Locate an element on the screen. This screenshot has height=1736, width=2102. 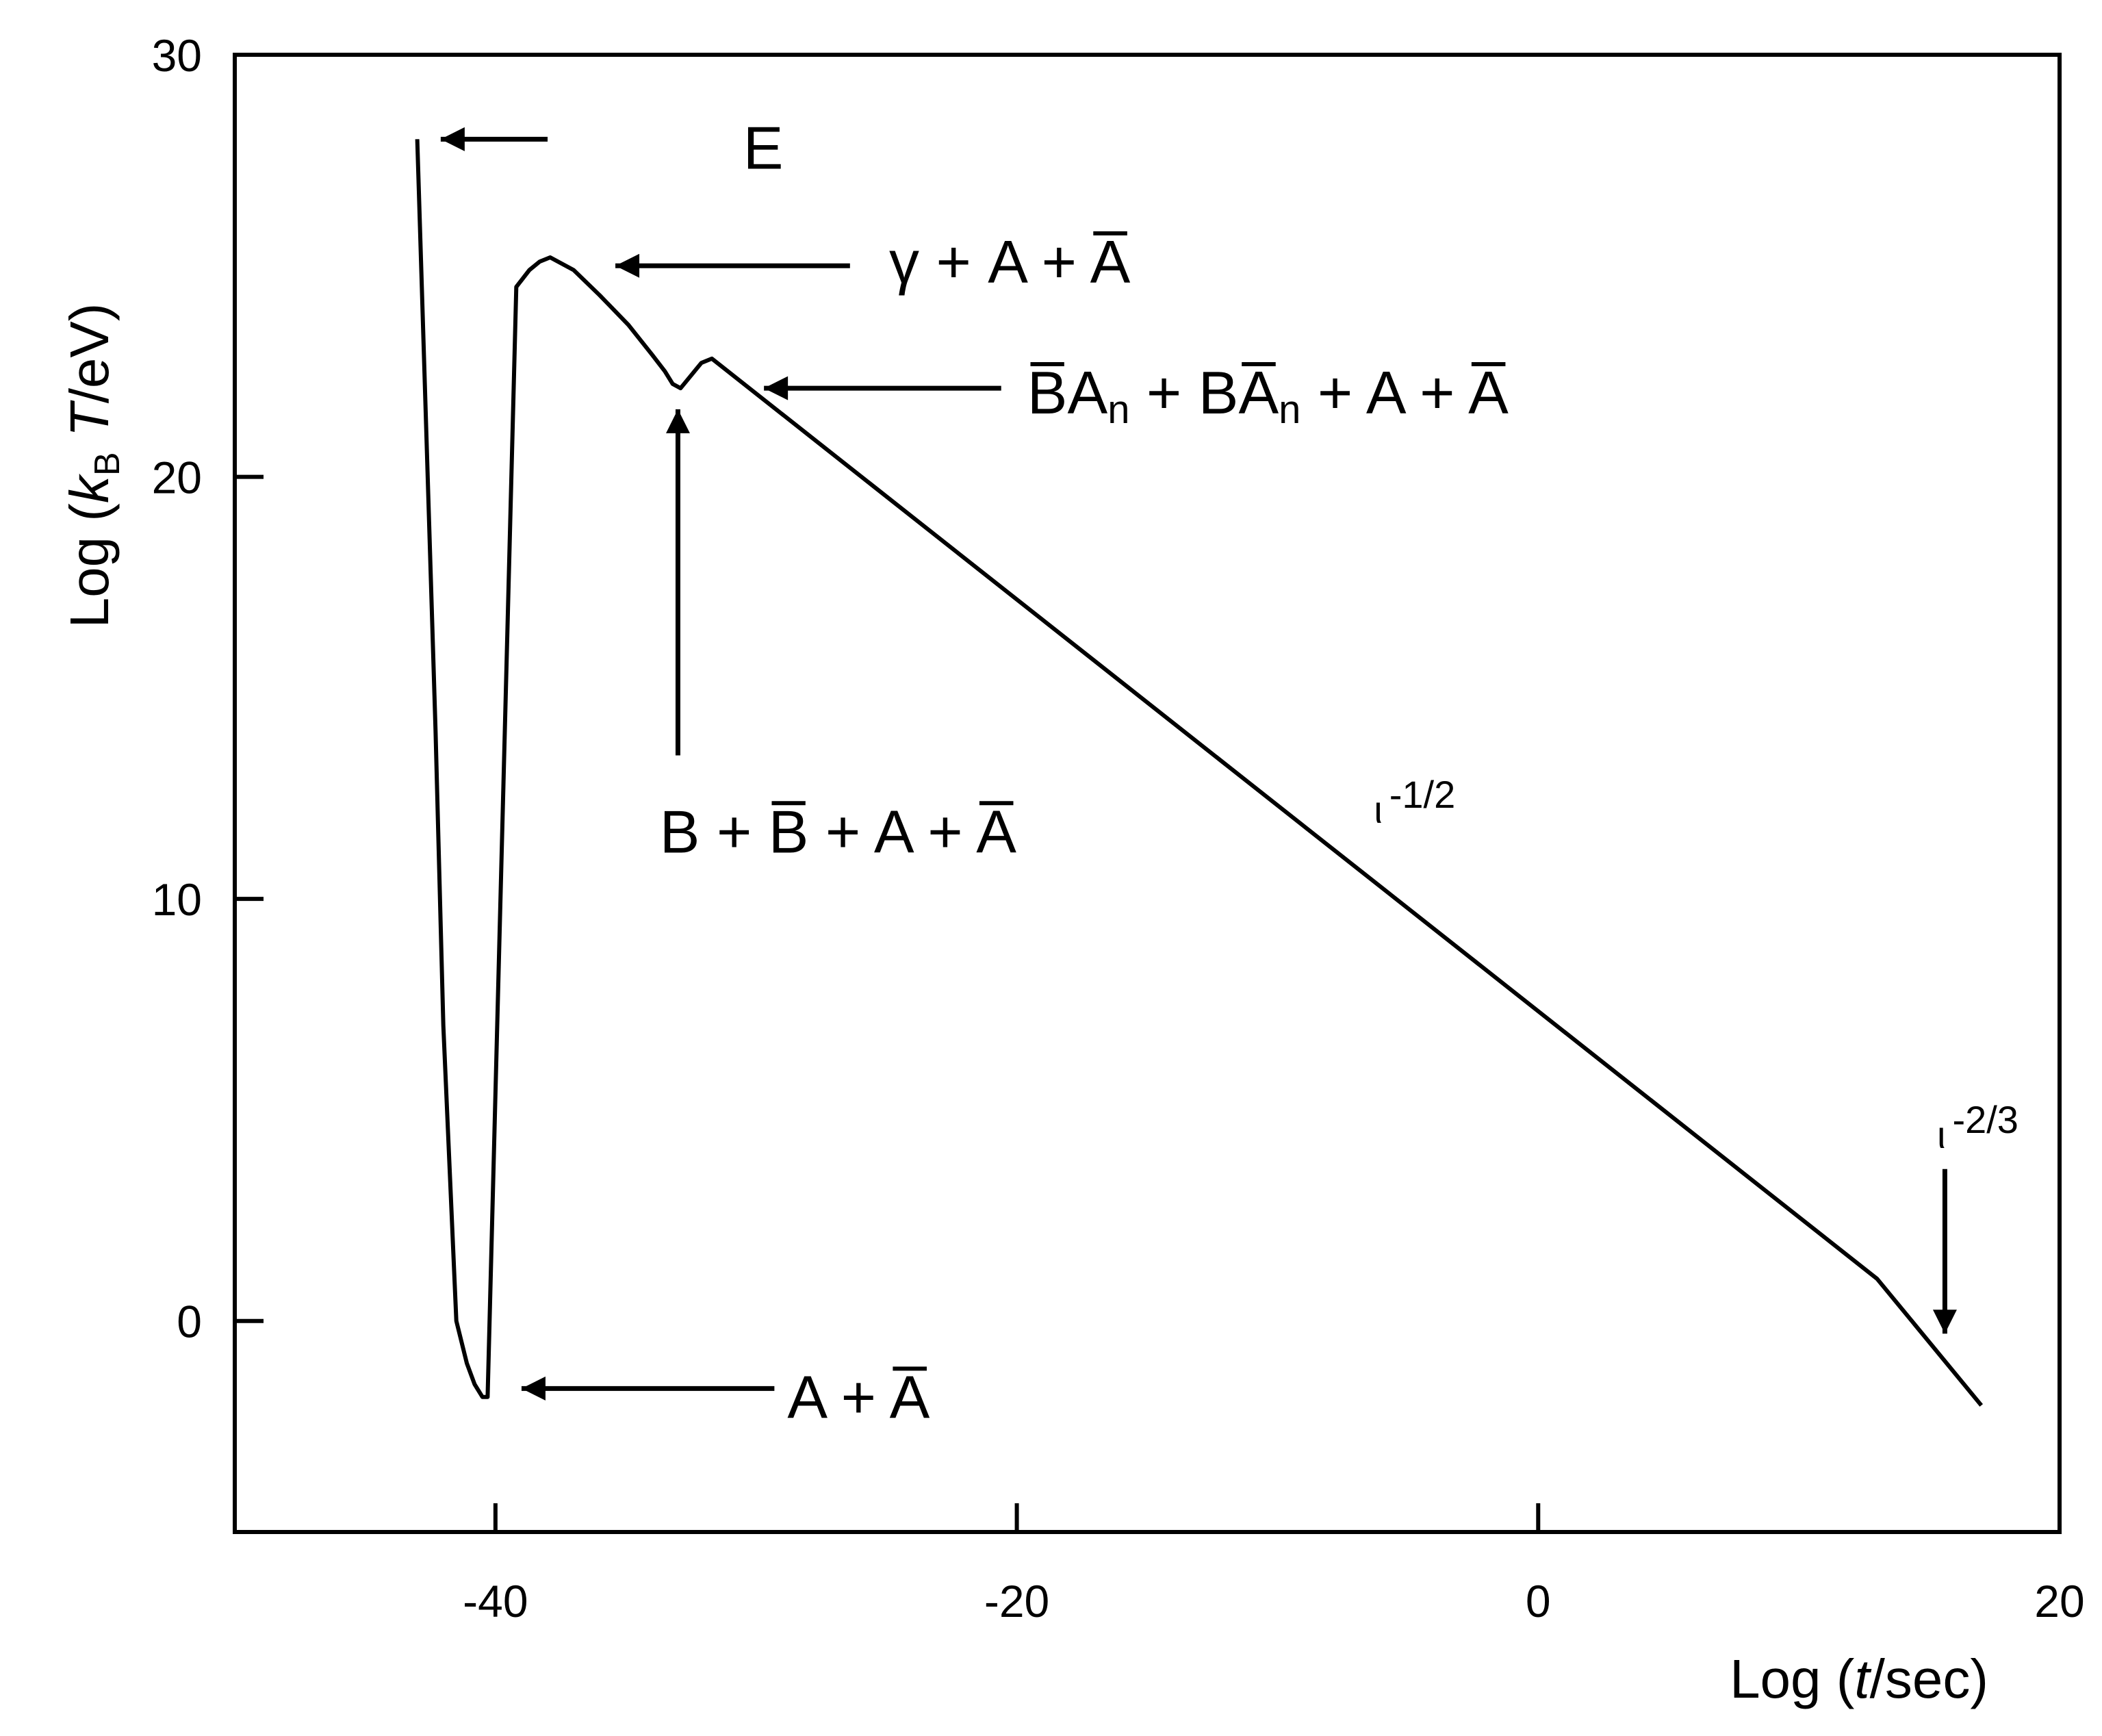
y-tick-label: 30 is located at coordinates (177, 55).